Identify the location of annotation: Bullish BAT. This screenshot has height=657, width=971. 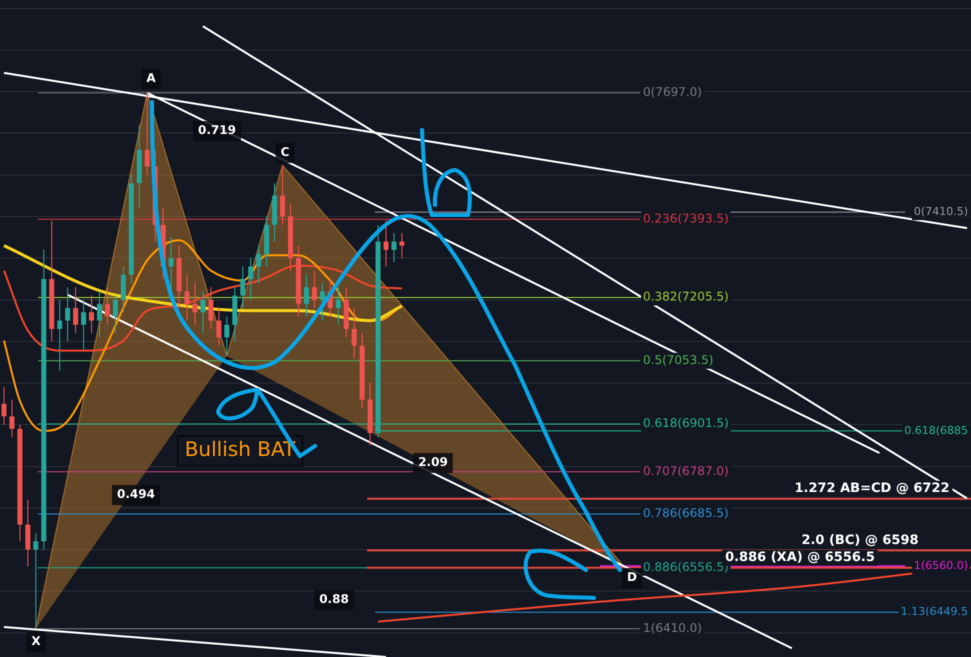
(240, 449).